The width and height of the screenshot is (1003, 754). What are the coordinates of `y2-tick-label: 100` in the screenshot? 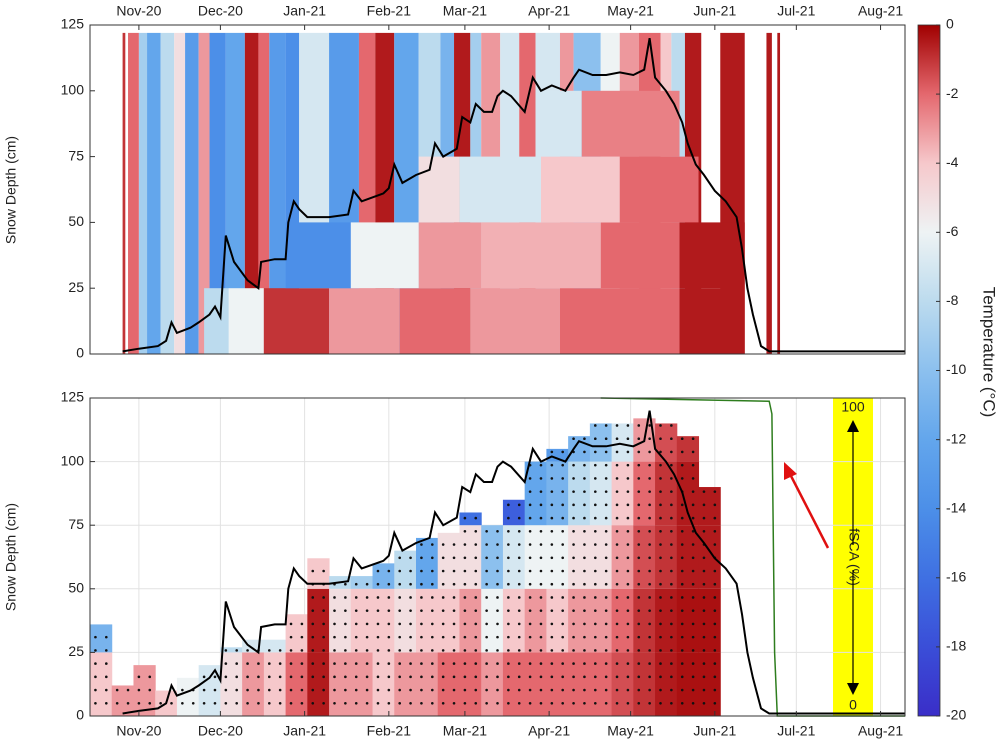 It's located at (853, 407).